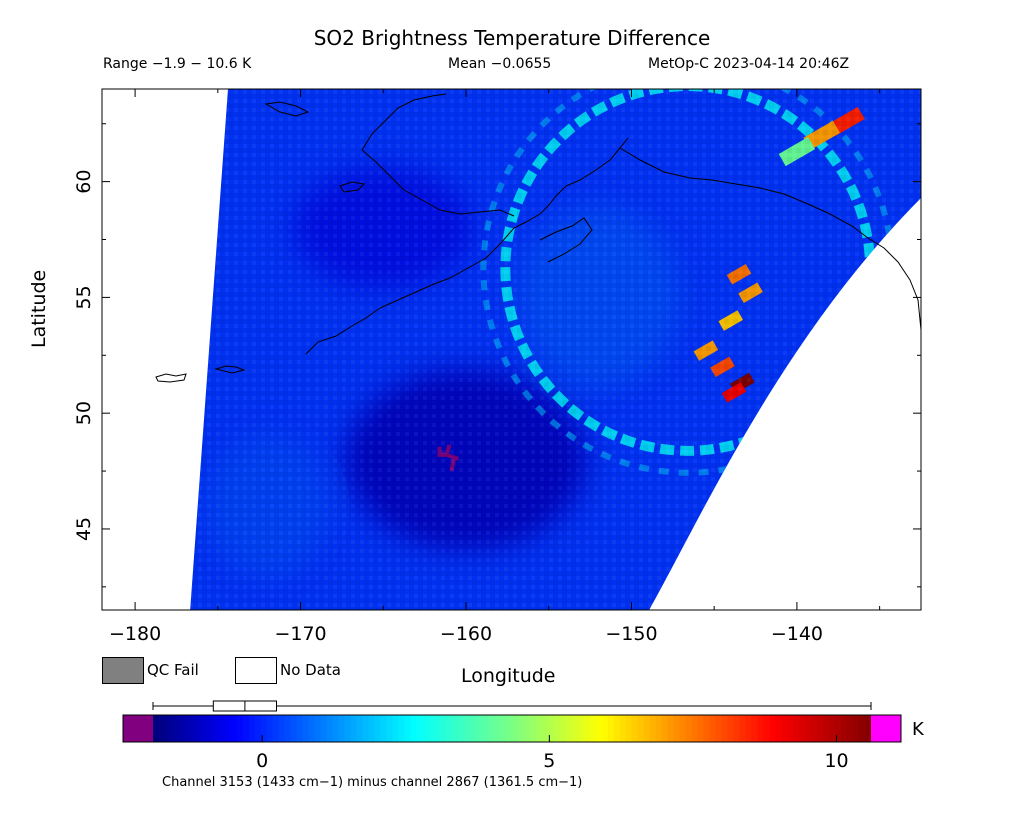 This screenshot has height=813, width=1024. What do you see at coordinates (886, 728) in the screenshot?
I see `colorbar-overflow` at bounding box center [886, 728].